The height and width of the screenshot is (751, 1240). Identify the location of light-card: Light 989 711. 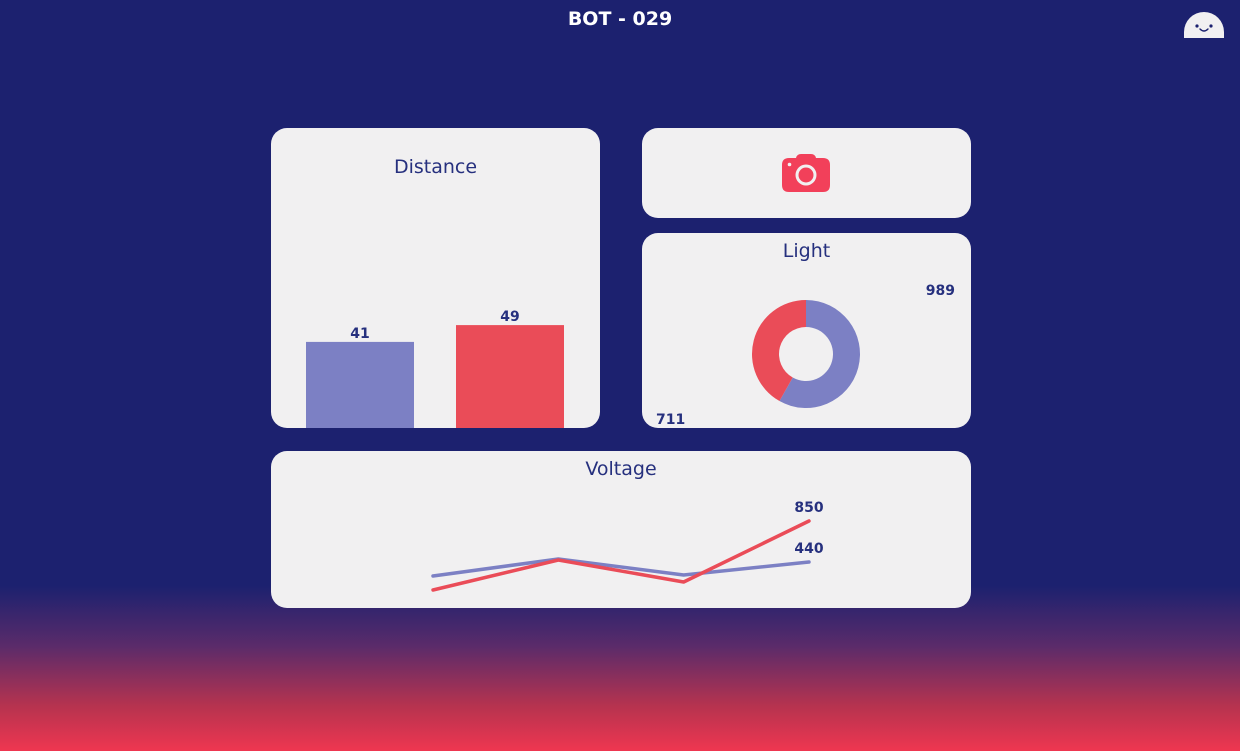
(806, 330).